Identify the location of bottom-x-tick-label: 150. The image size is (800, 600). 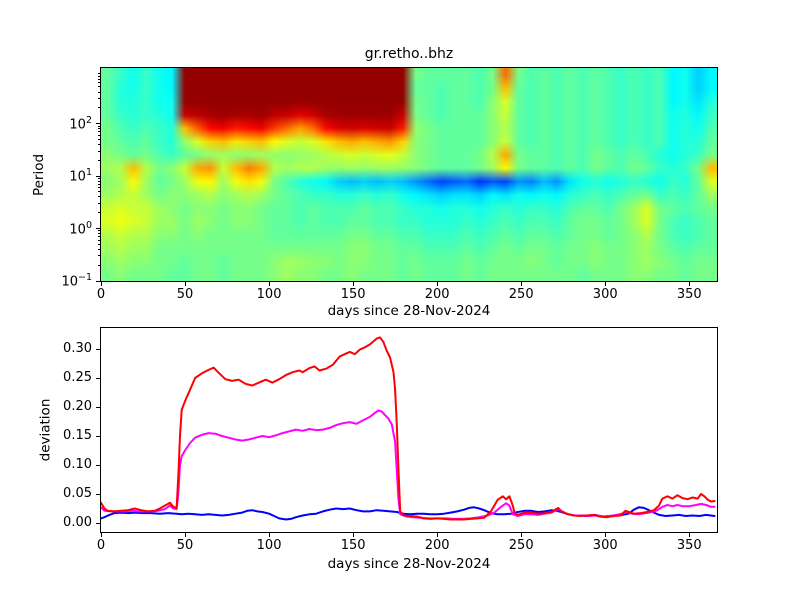
(353, 545).